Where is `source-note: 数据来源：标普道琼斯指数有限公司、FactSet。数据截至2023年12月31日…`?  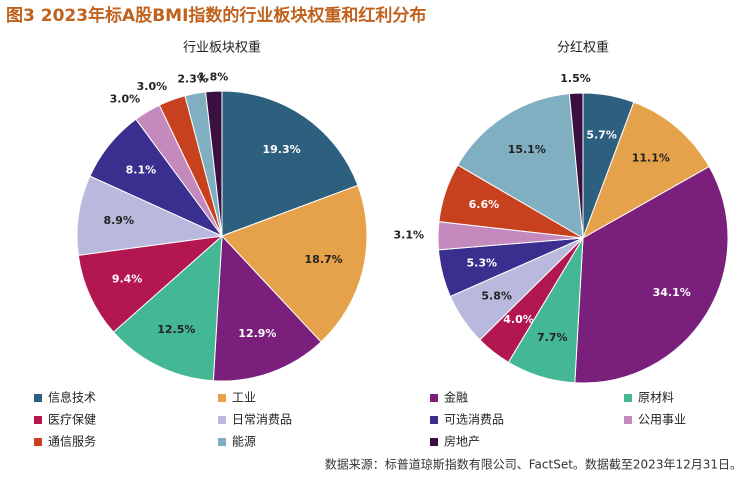
source-note: 数据来源：标普道琼斯指数有限公司、FactSet。数据截至2023年12月31日… is located at coordinates (533, 464).